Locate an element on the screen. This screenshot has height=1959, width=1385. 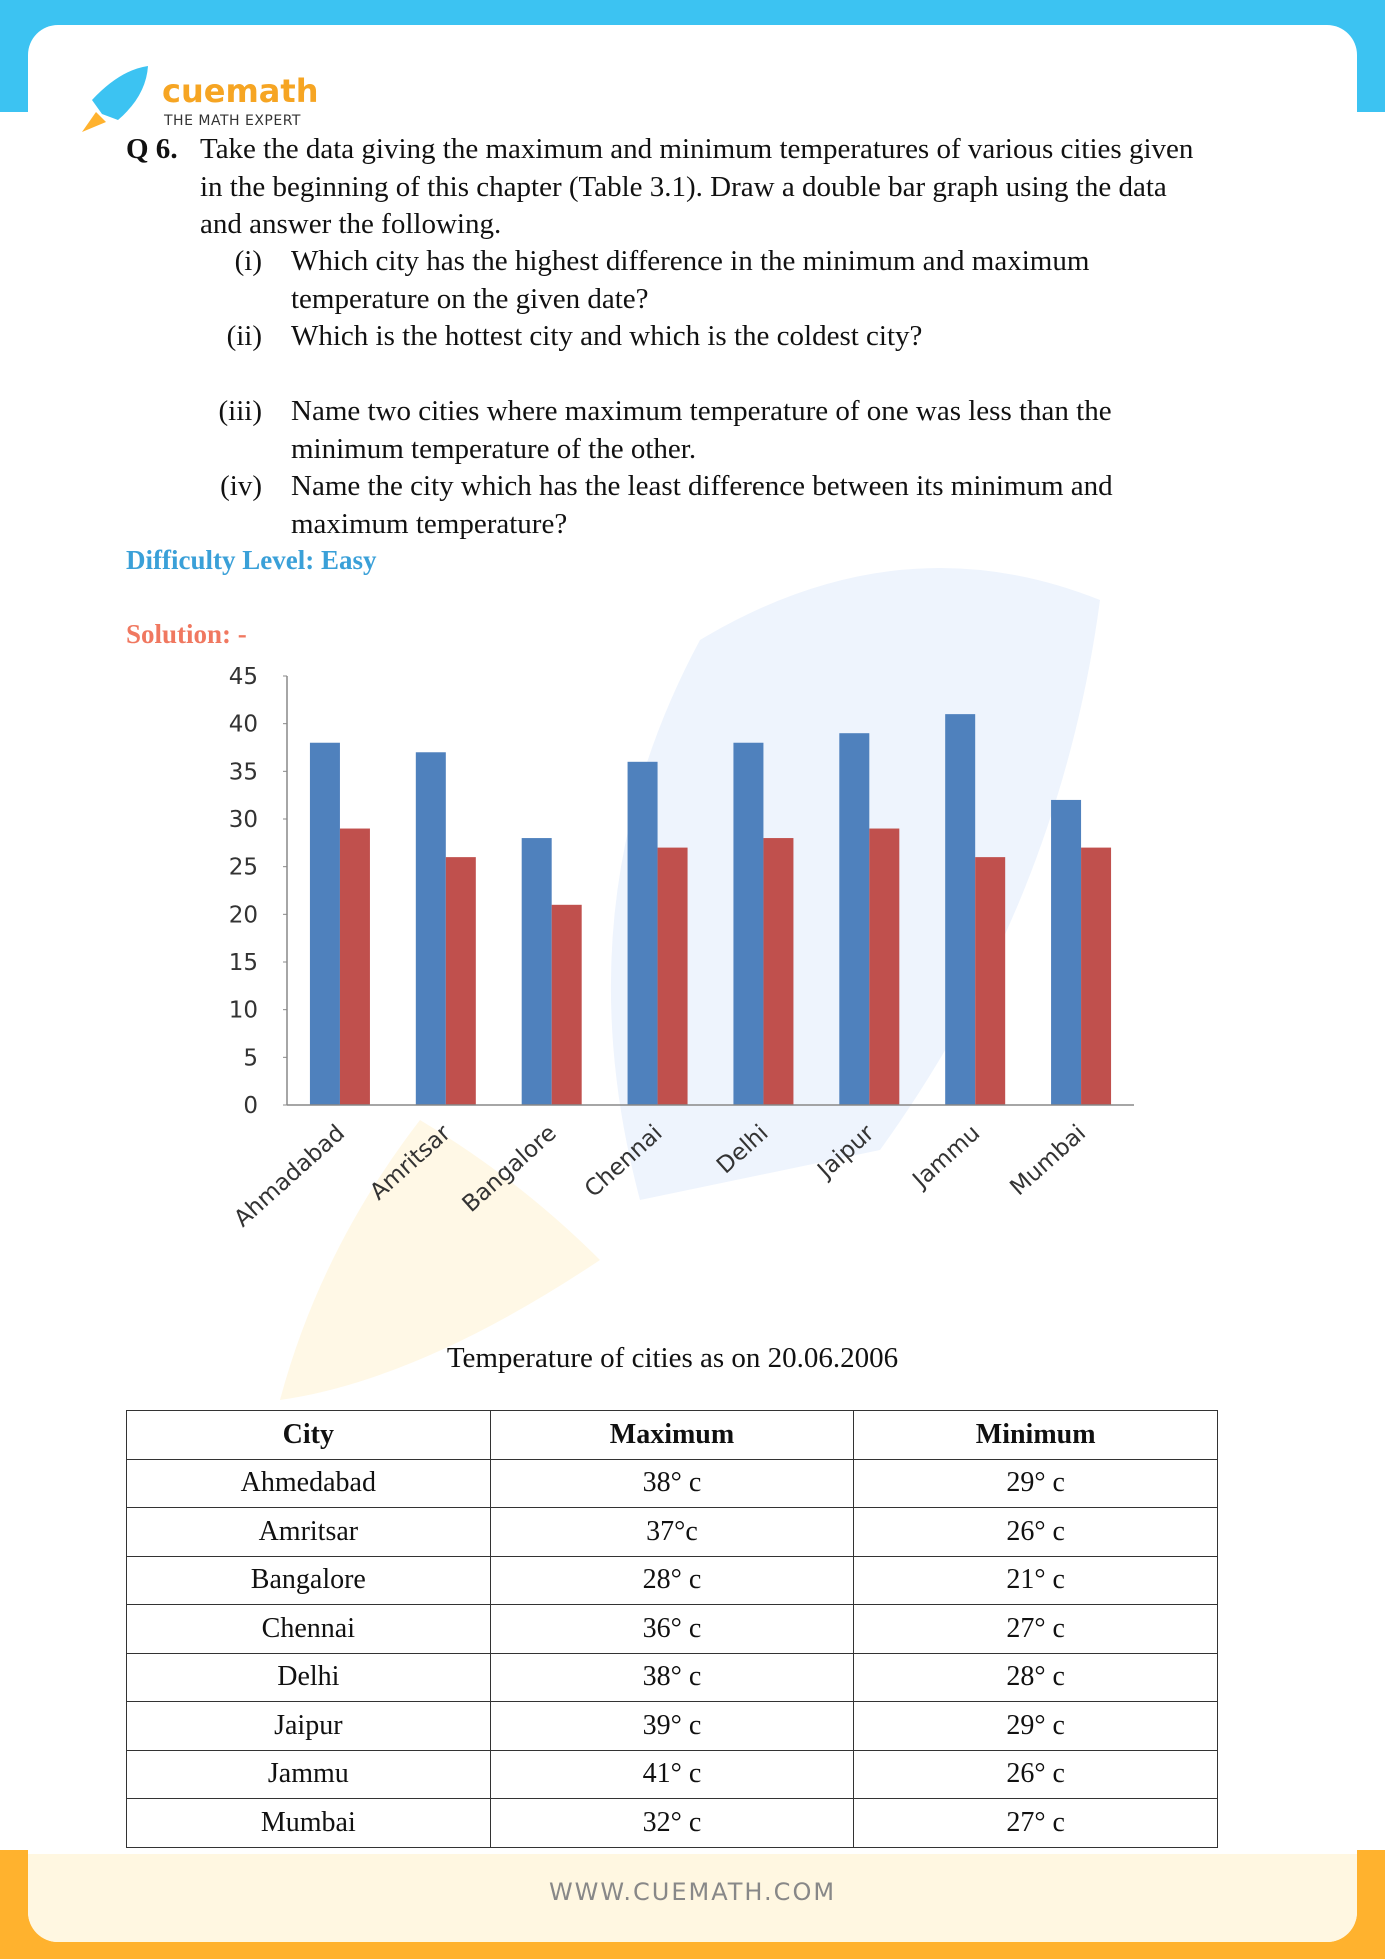
item-label: (iii) is located at coordinates (240, 411).